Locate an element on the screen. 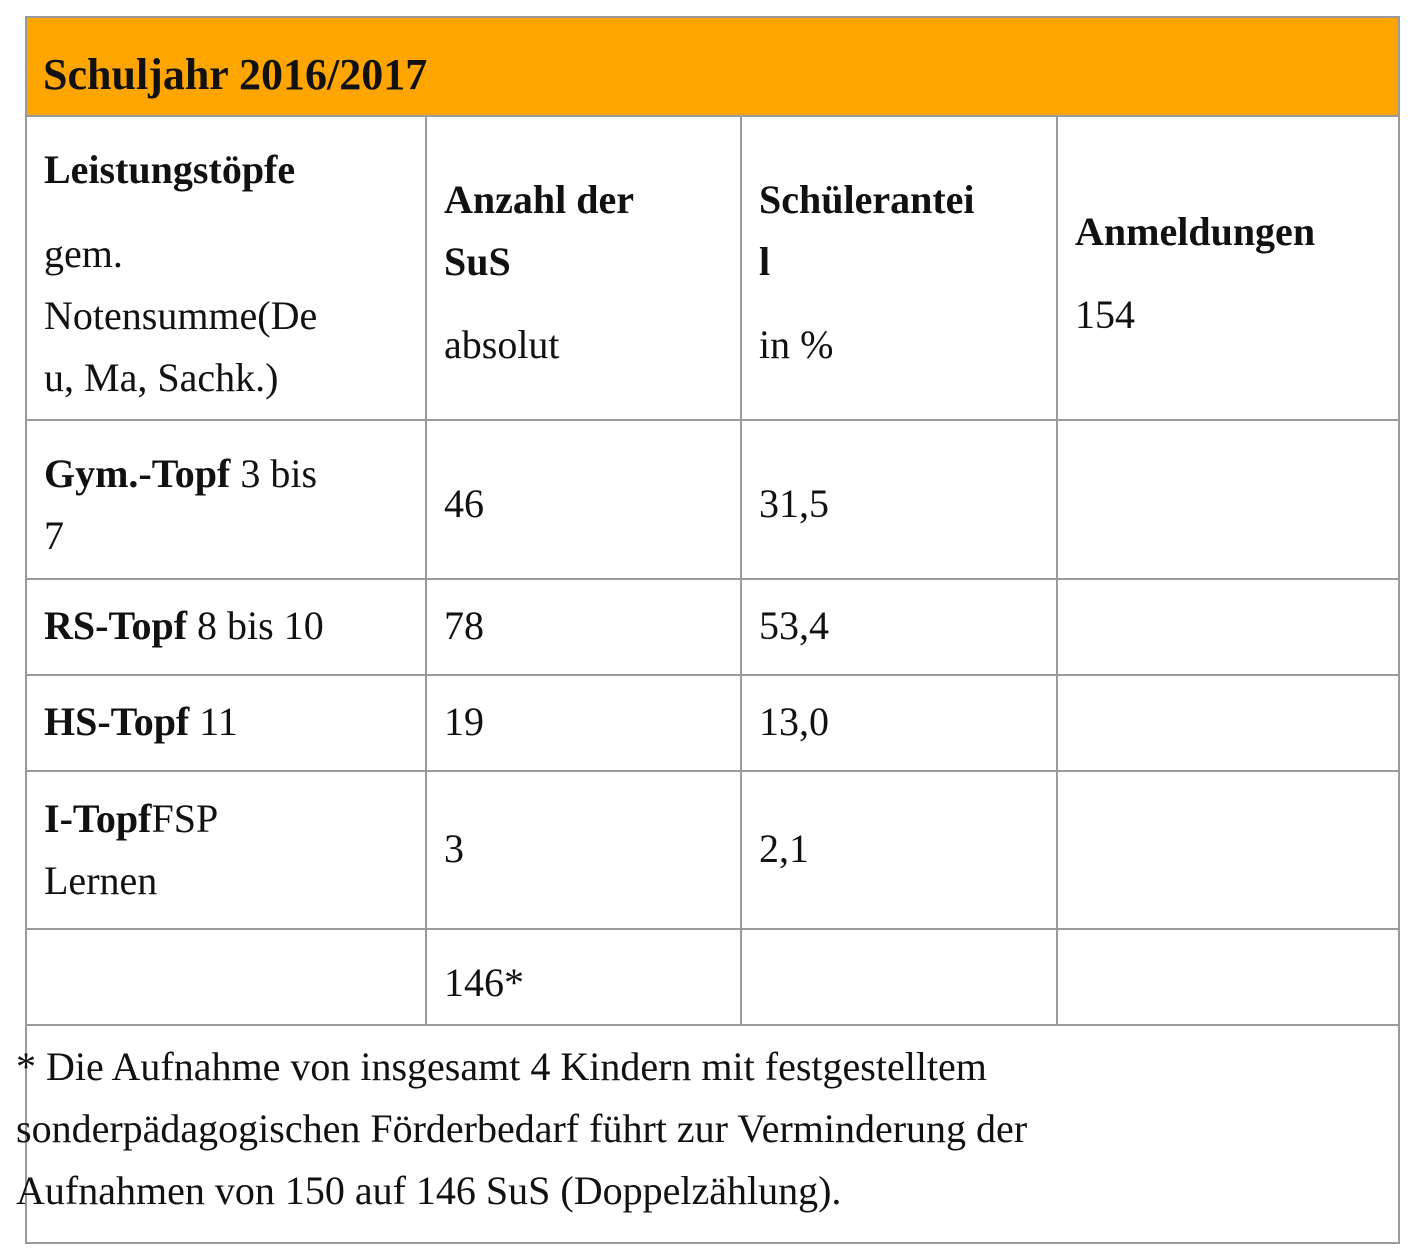 The width and height of the screenshot is (1422, 1259). row-label-line2: 7 is located at coordinates (54, 535).